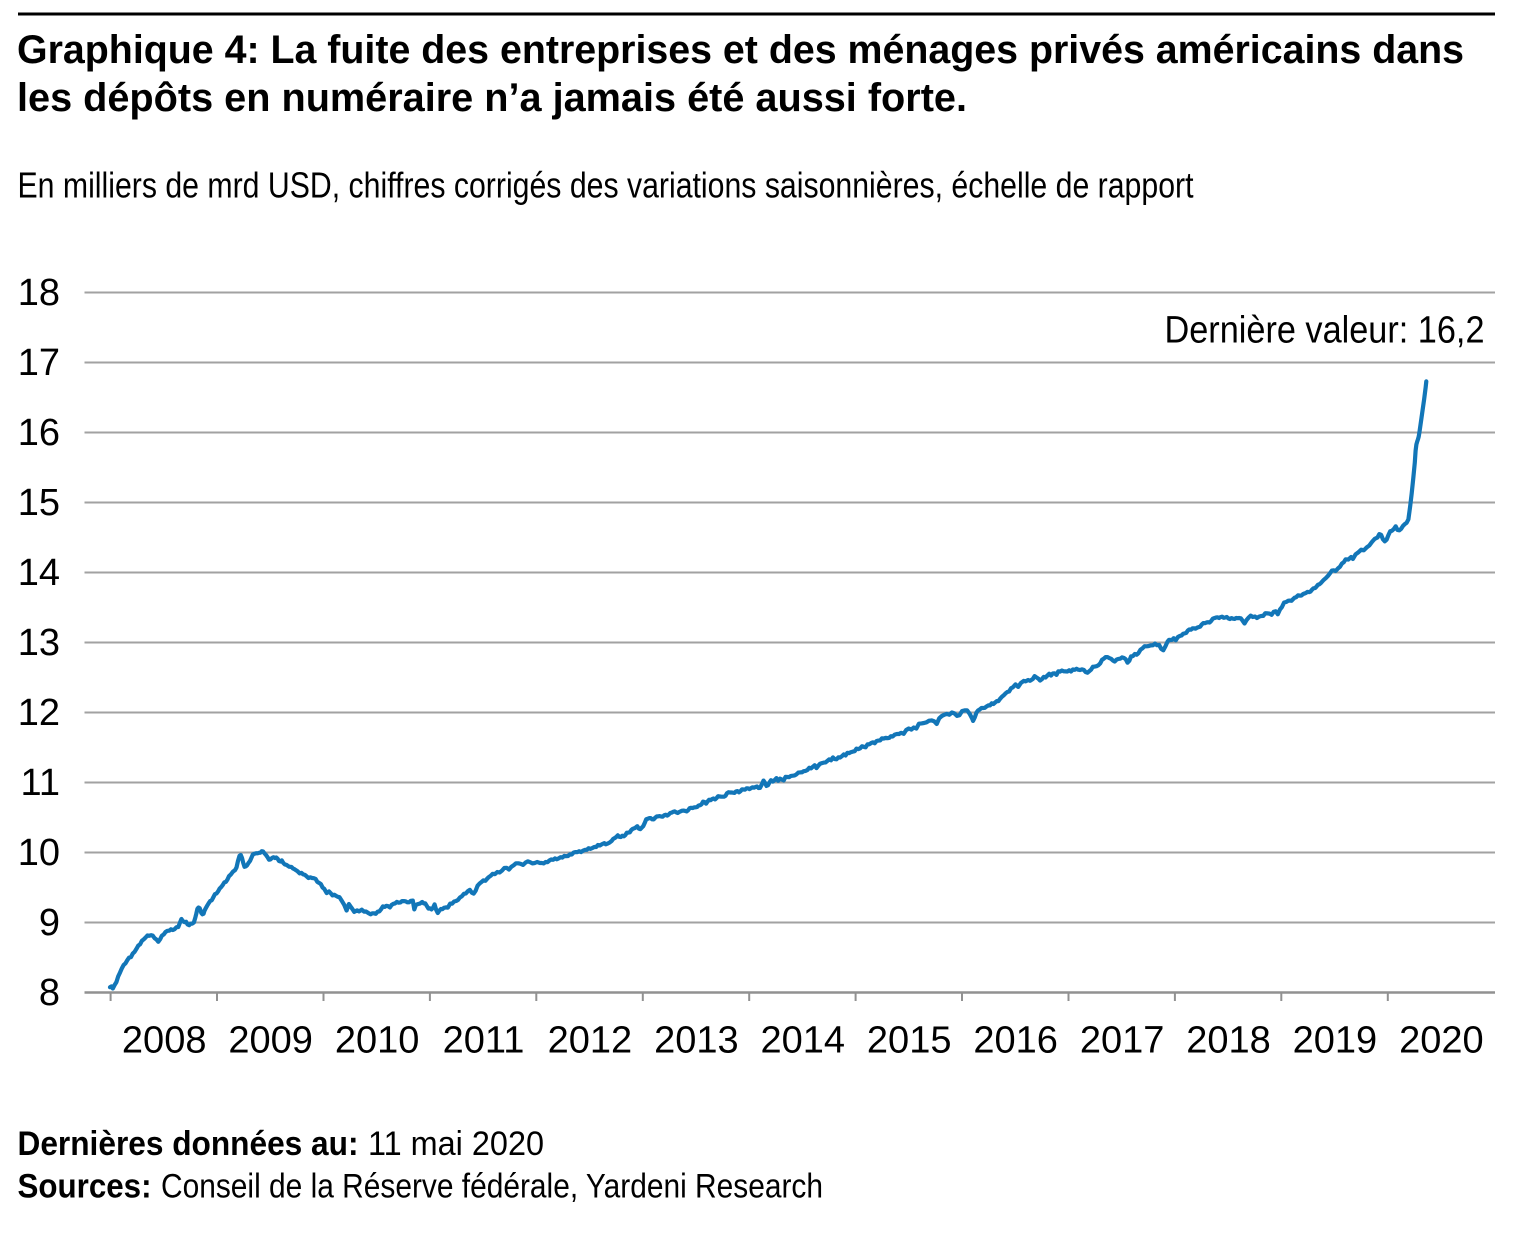  Describe the element at coordinates (49, 993) in the screenshot. I see `svg-text: 8` at that location.